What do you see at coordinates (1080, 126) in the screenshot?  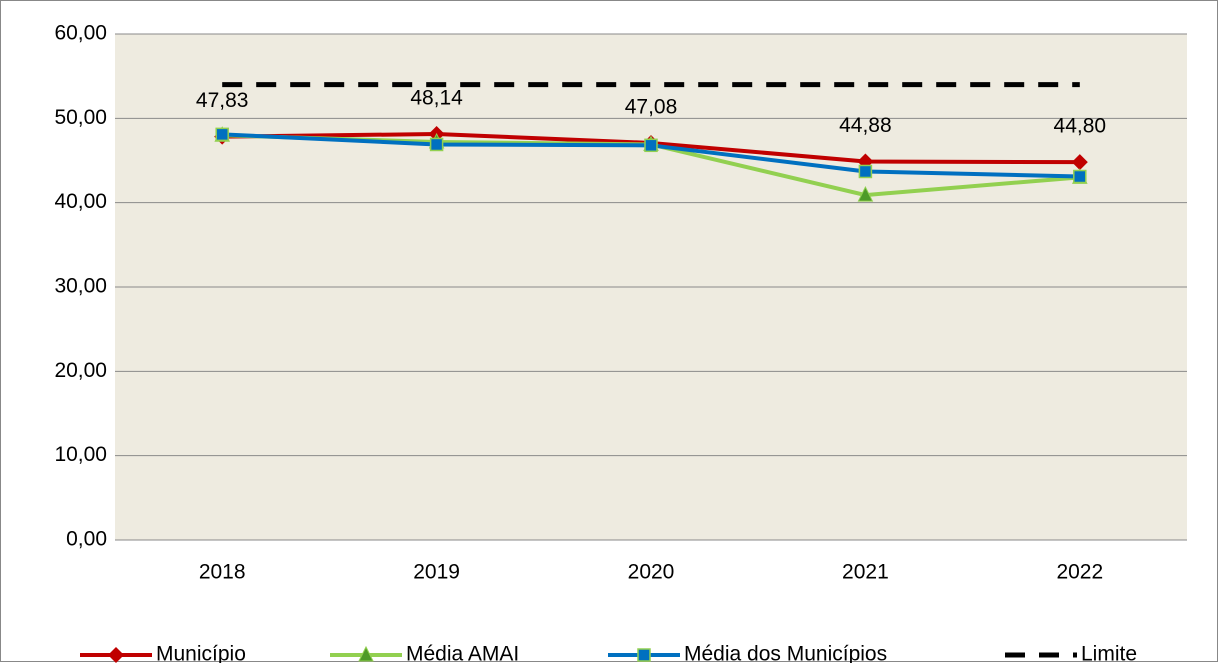 I see `data-label: 44,80` at bounding box center [1080, 126].